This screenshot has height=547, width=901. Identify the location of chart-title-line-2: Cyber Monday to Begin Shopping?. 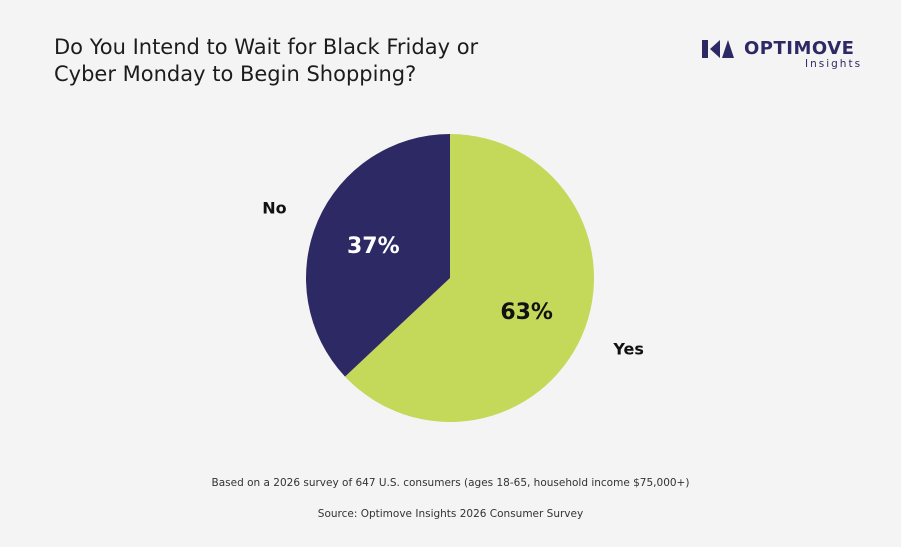
(235, 74).